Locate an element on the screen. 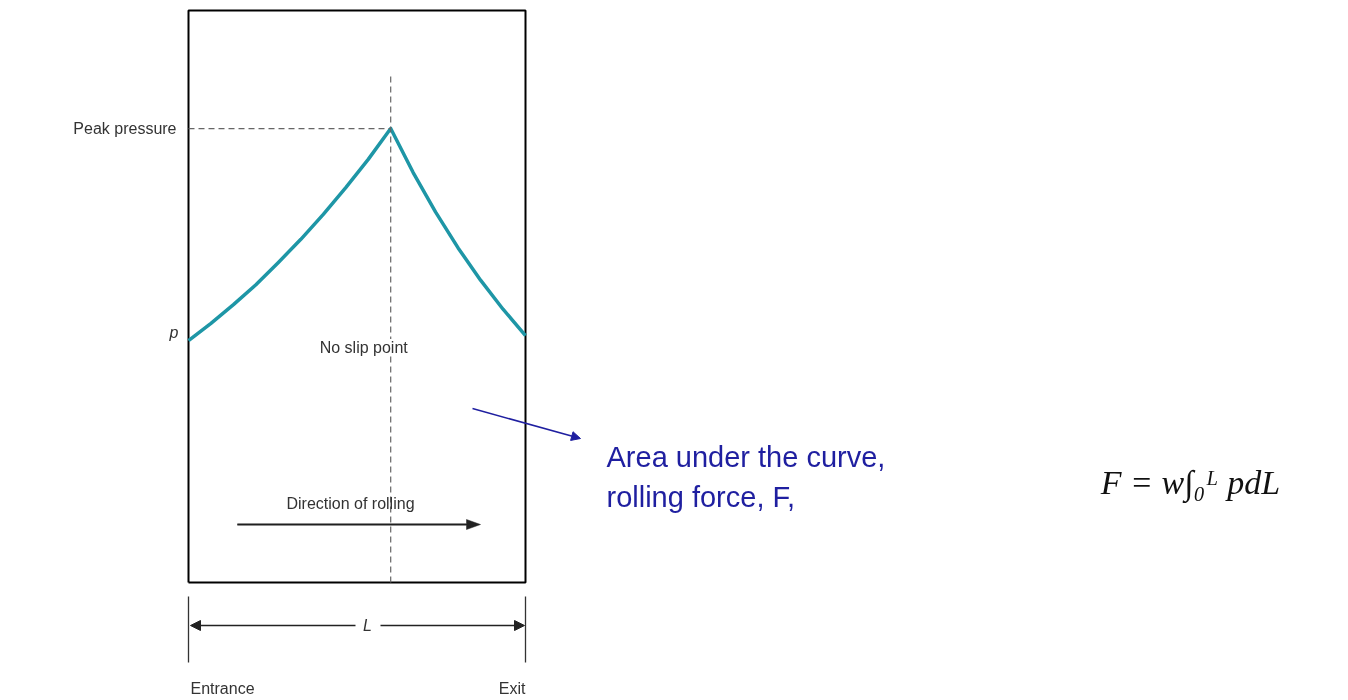  text: Peak pressure is located at coordinates (125, 129).